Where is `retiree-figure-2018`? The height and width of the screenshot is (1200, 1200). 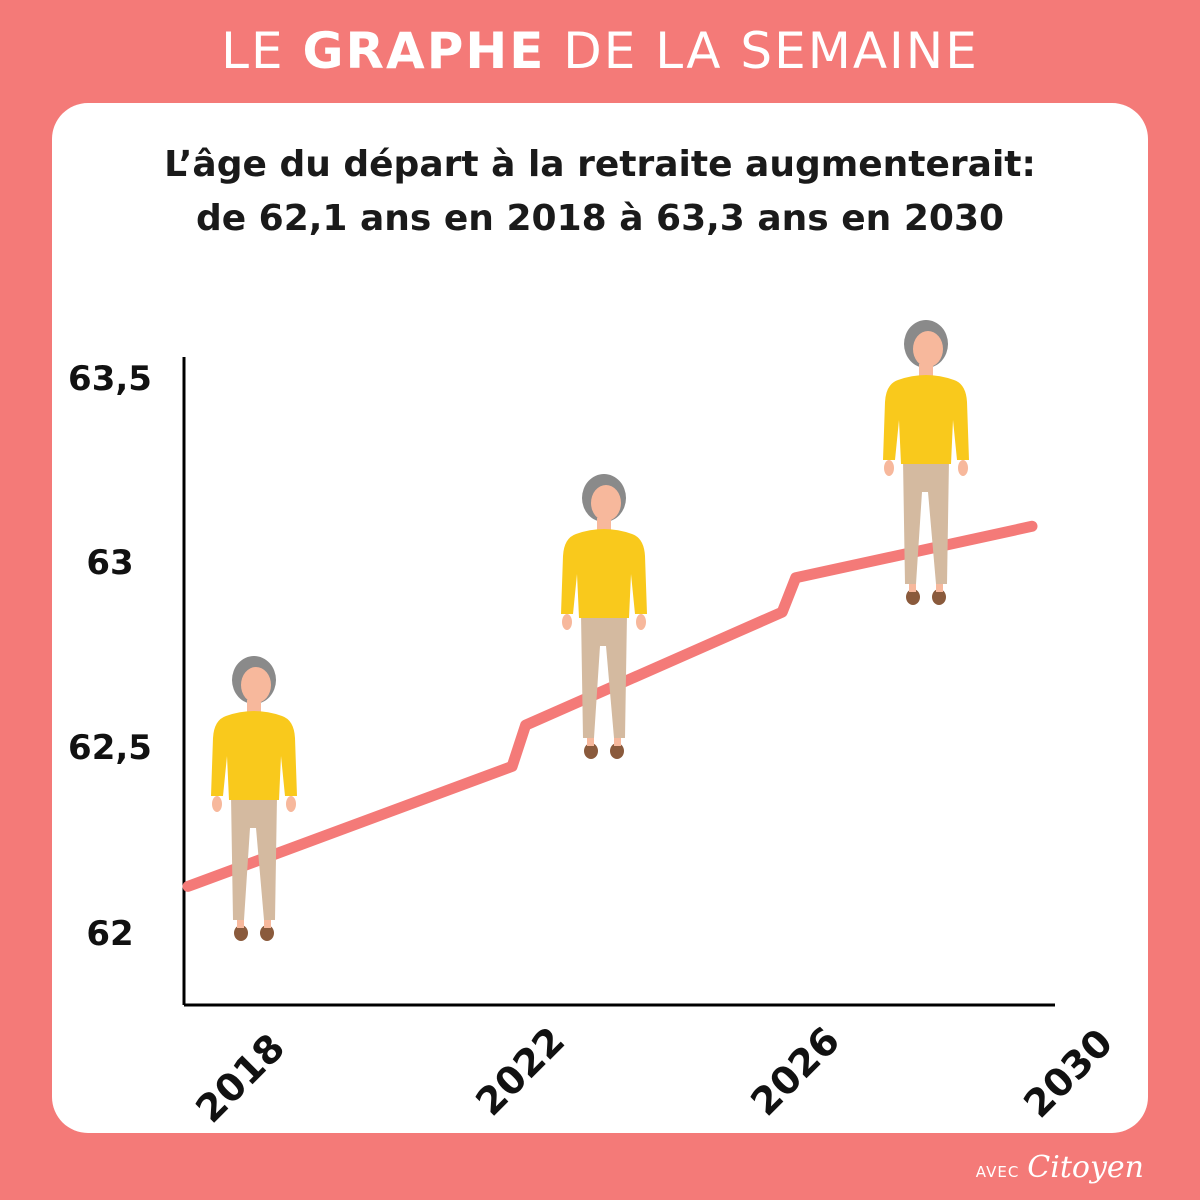 retiree-figure-2018 is located at coordinates (254, 798).